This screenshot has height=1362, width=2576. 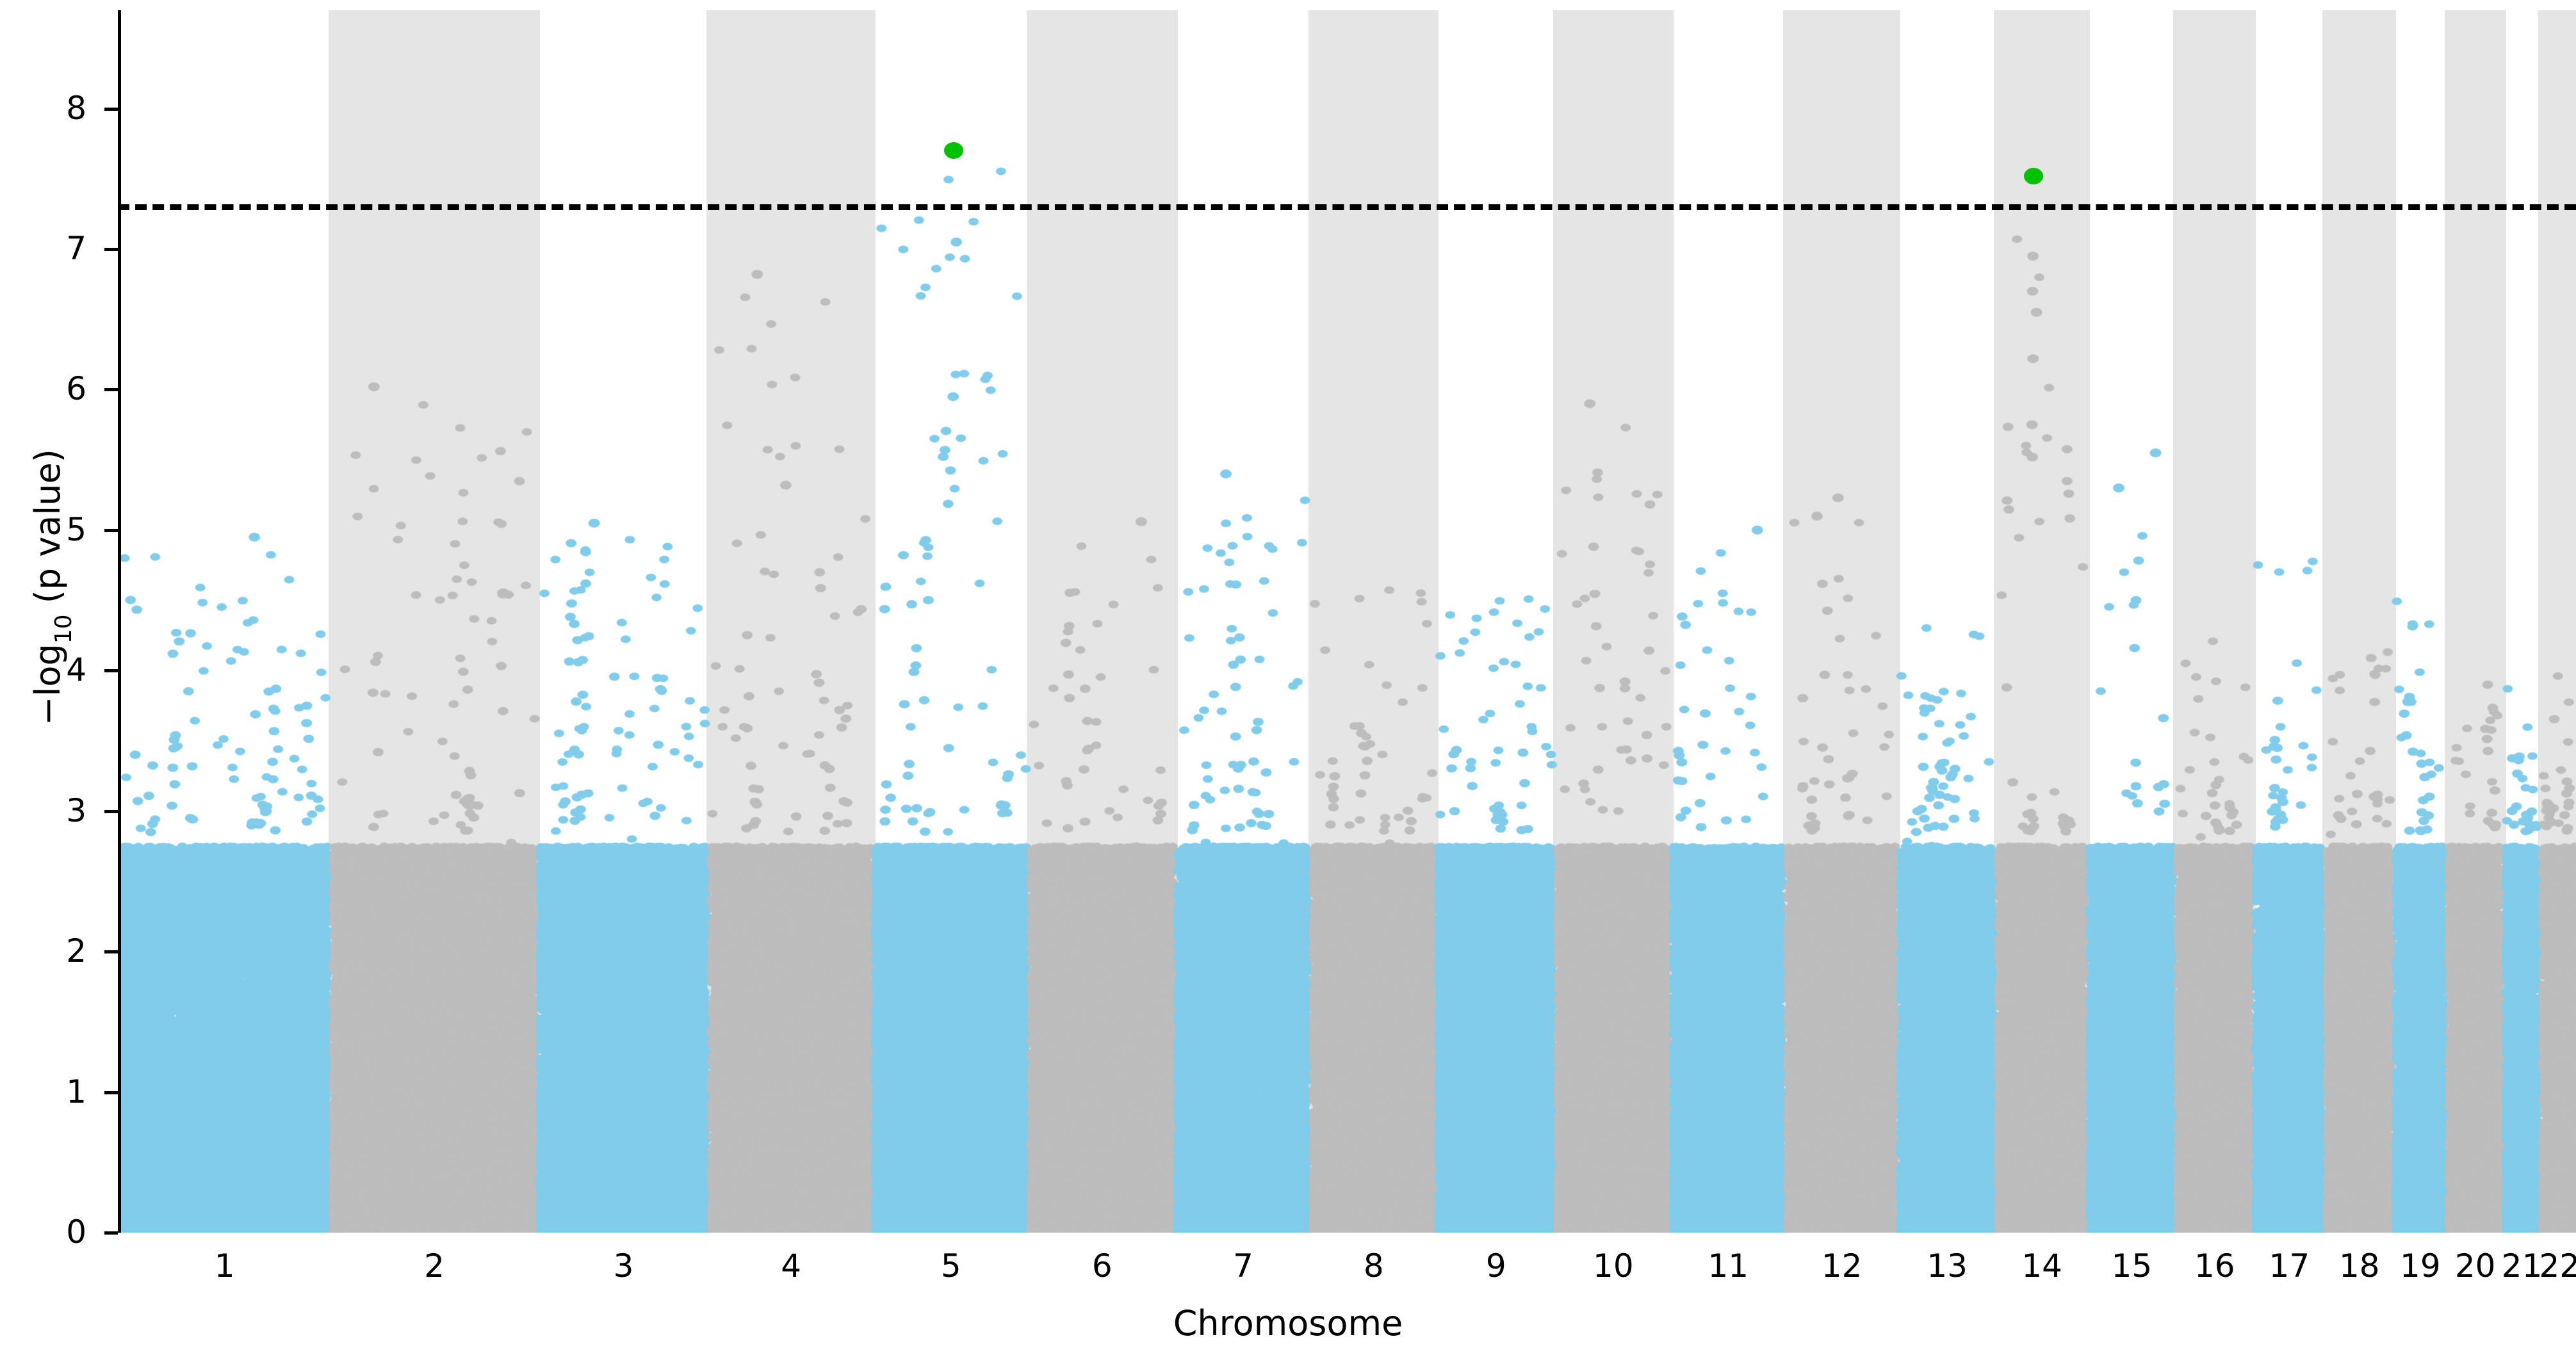 I want to click on y-tick-label: 5, so click(x=76, y=529).